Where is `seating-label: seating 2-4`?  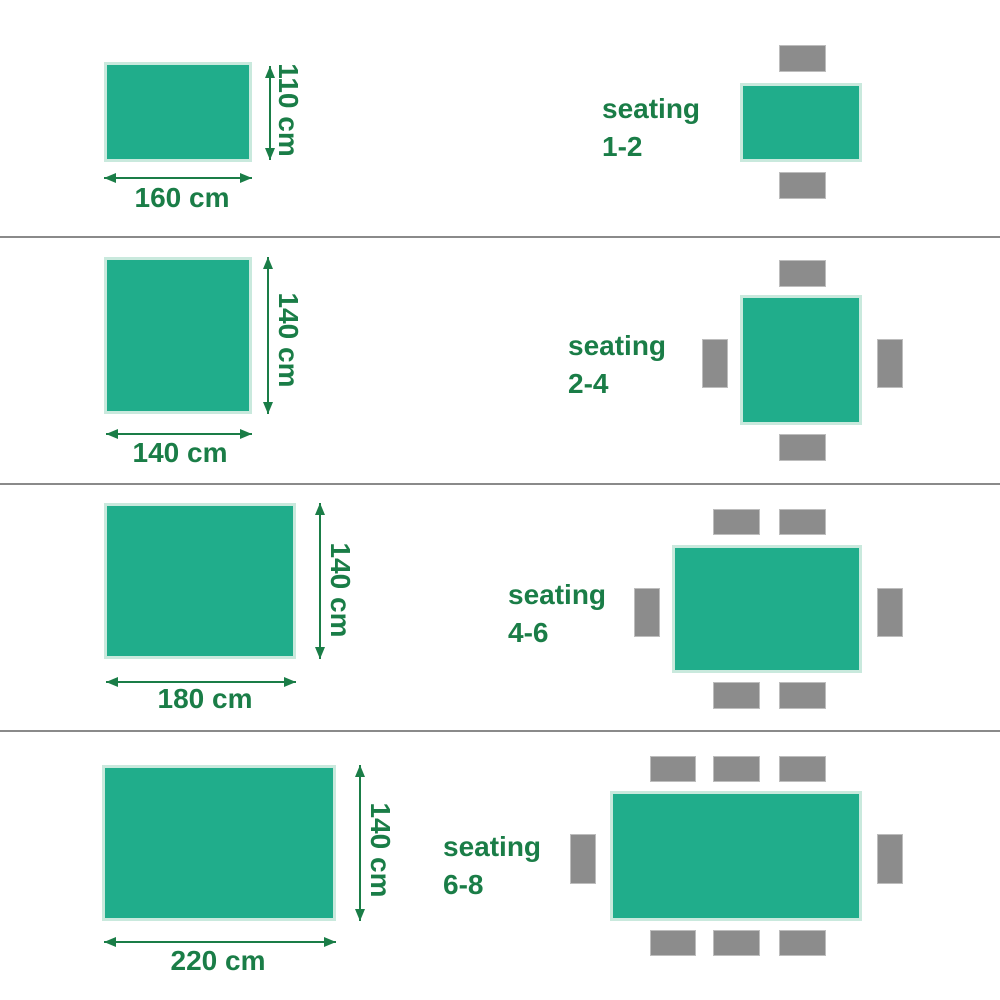
seating-label: seating 2-4 is located at coordinates (617, 365).